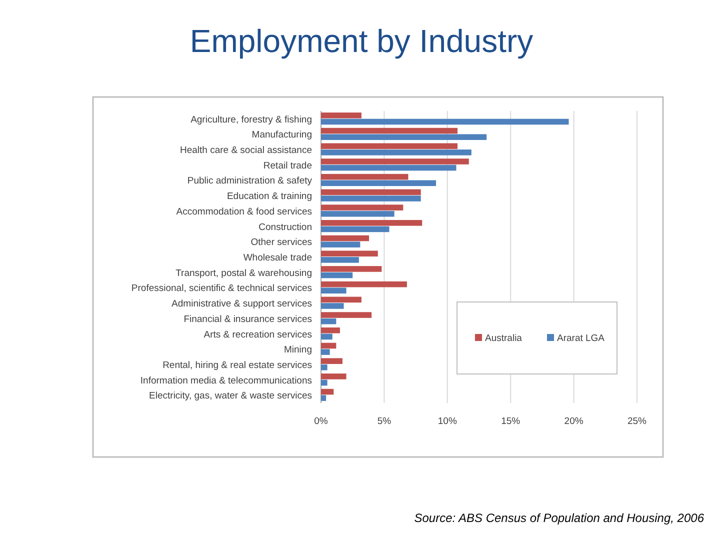 This screenshot has height=545, width=723. I want to click on x-tick-label: 10%, so click(448, 421).